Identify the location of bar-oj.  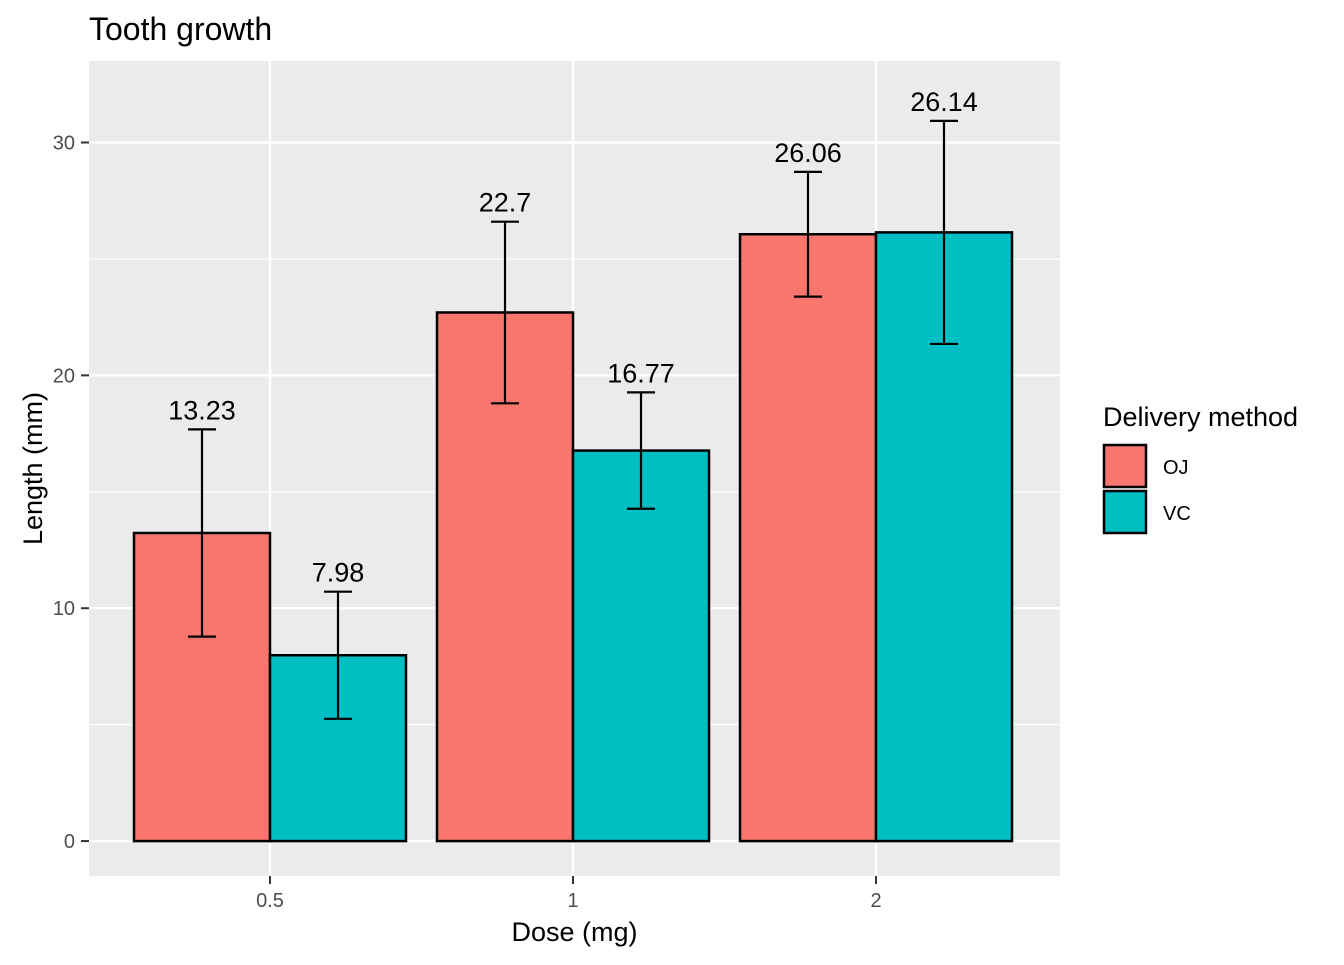
(808, 537).